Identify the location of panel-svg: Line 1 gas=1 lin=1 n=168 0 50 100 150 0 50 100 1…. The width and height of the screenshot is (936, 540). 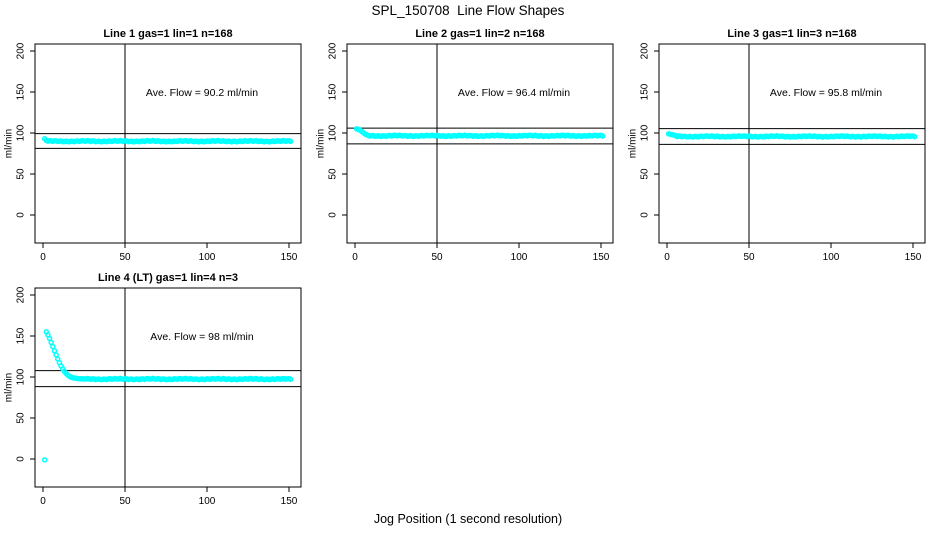
(153, 145).